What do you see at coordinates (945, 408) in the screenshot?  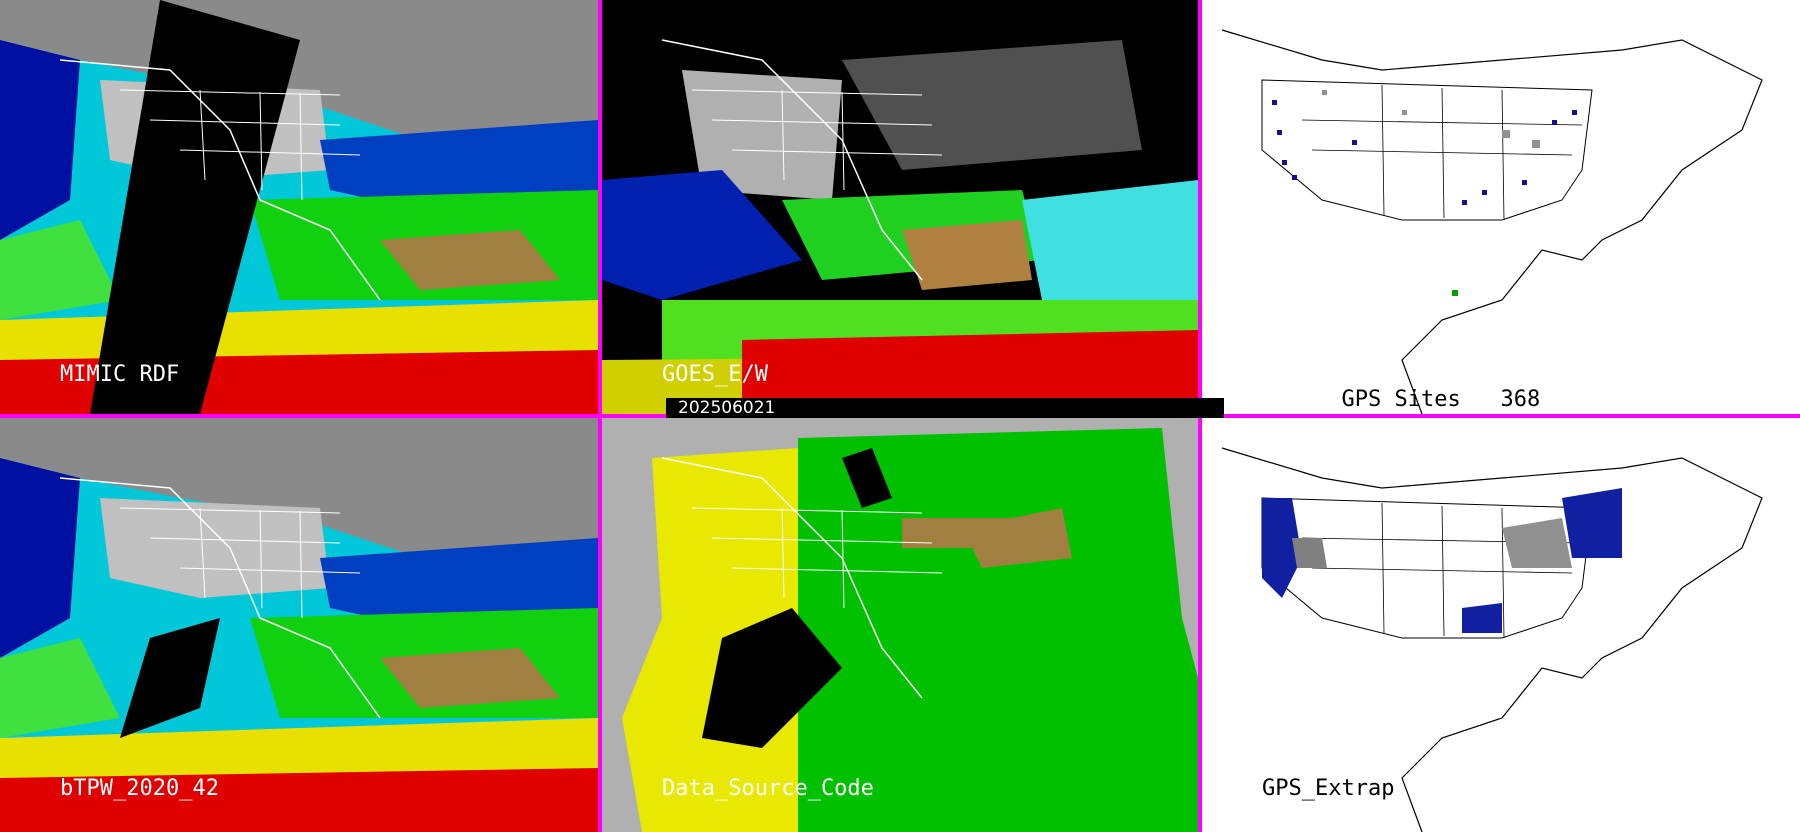 I see `timestamp-bar: 202506021` at bounding box center [945, 408].